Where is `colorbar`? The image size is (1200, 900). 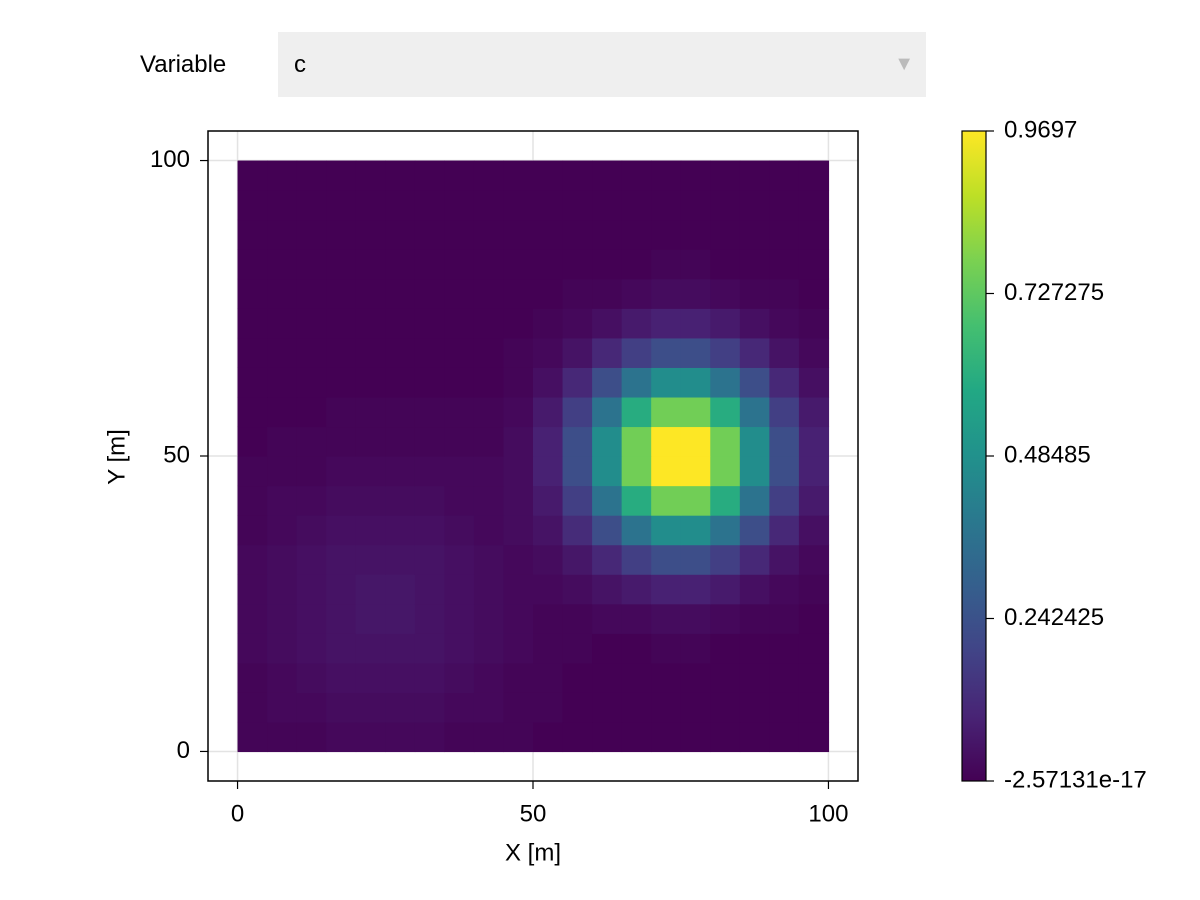 colorbar is located at coordinates (974, 456).